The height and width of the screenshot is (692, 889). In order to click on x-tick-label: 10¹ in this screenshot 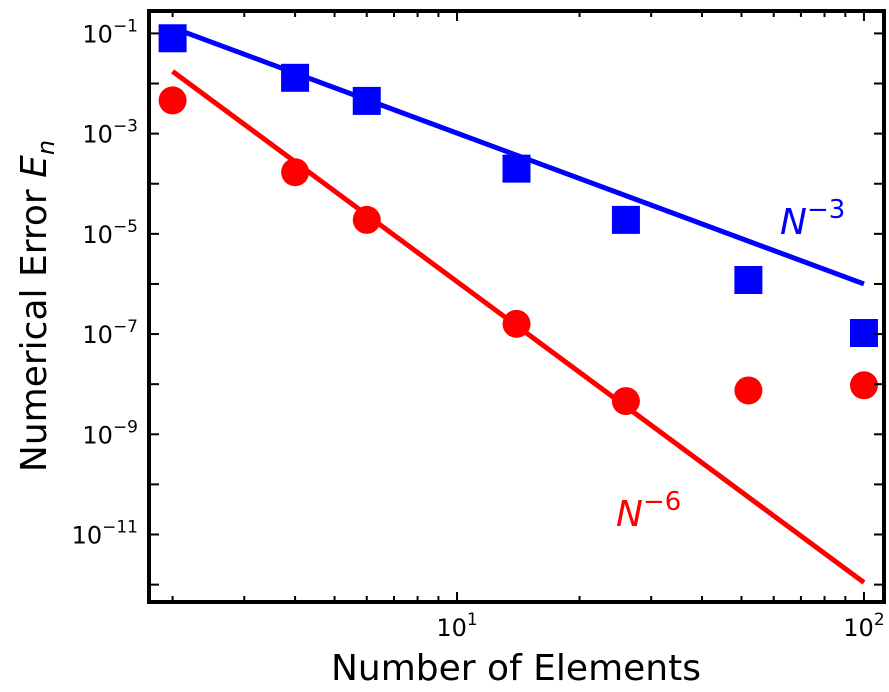, I will do `click(456, 626)`.